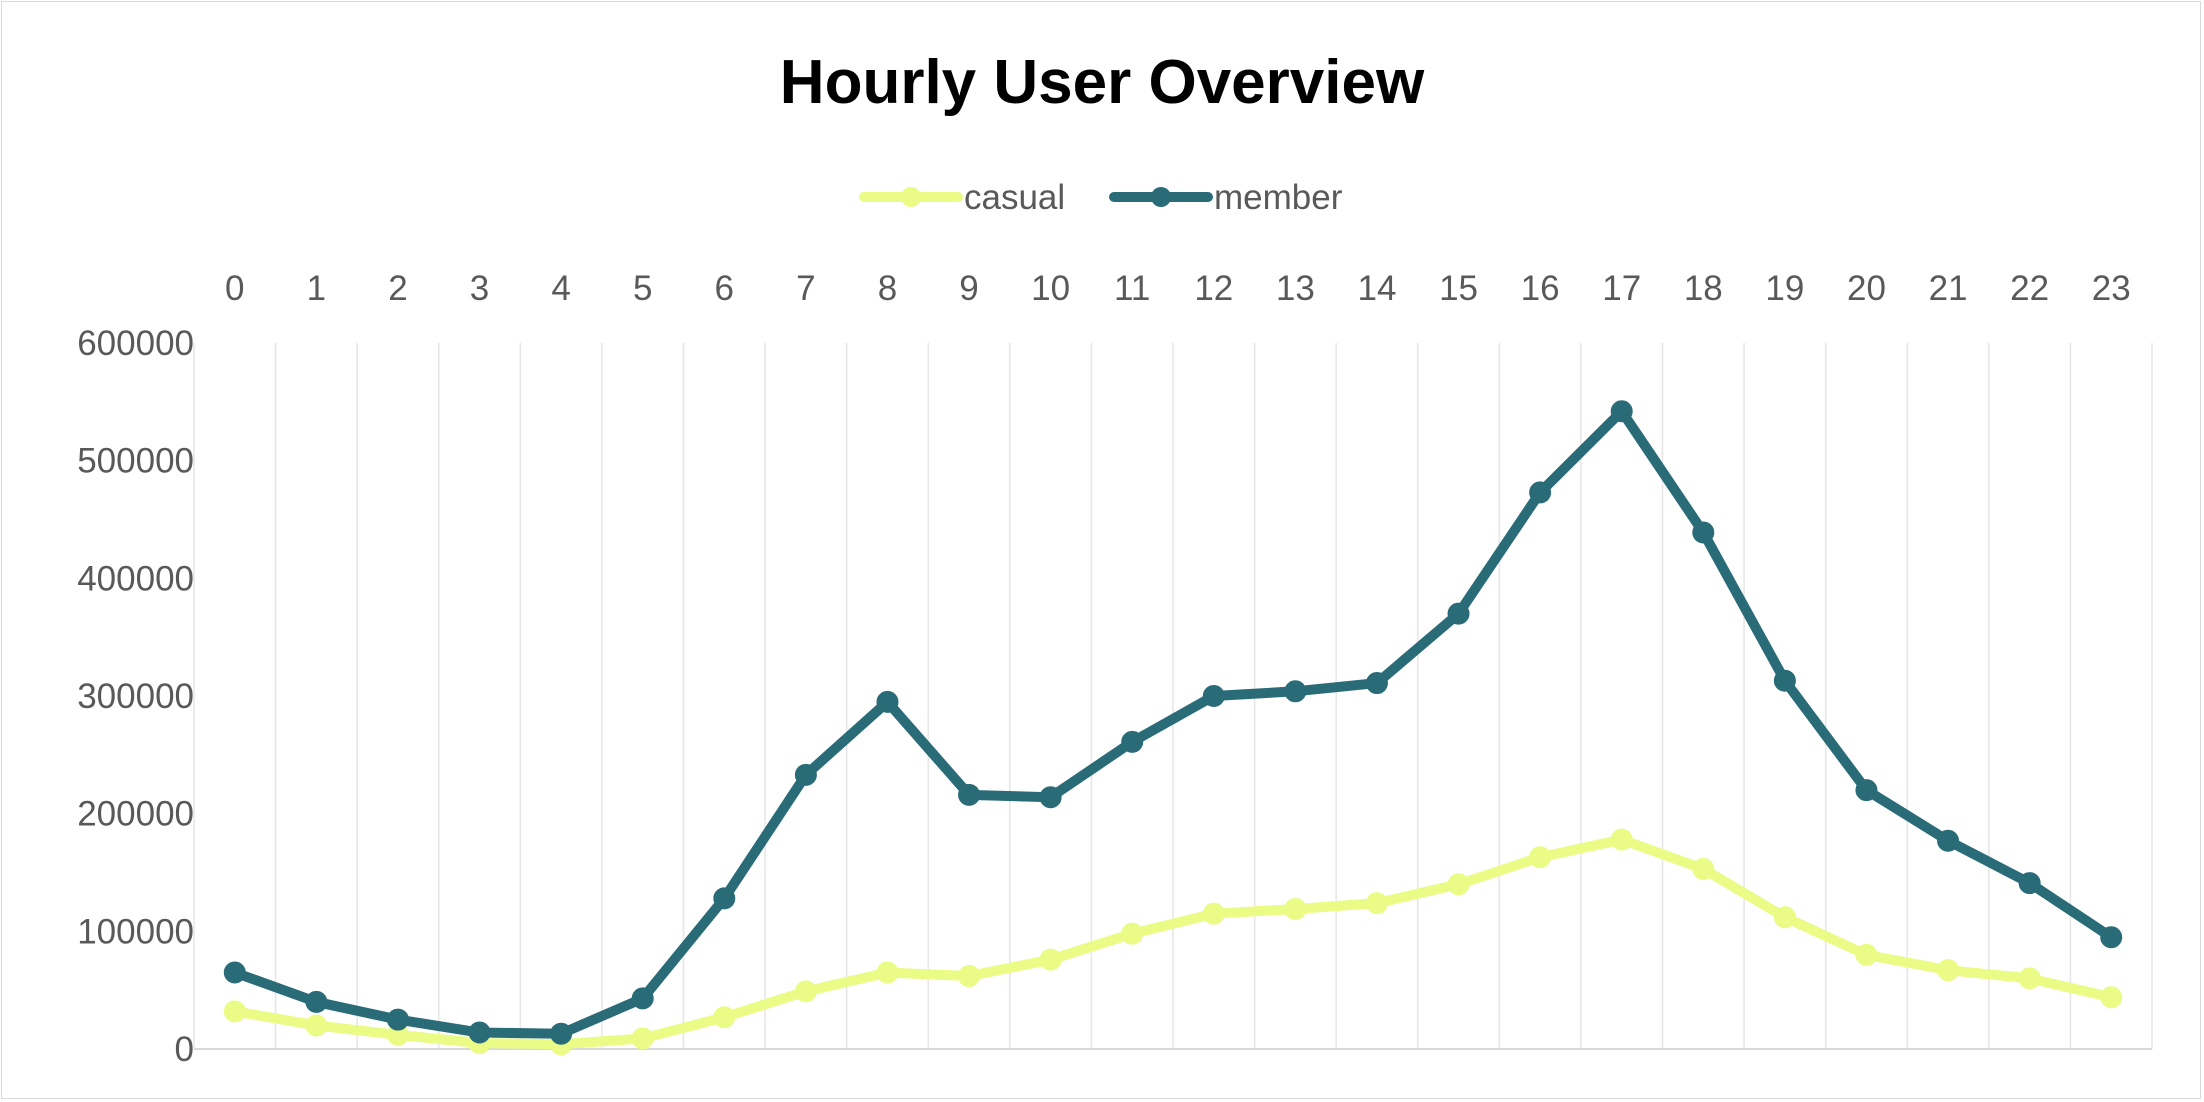 Image resolution: width=2204 pixels, height=1102 pixels. Describe the element at coordinates (887, 288) in the screenshot. I see `x-tick-label: 8` at that location.